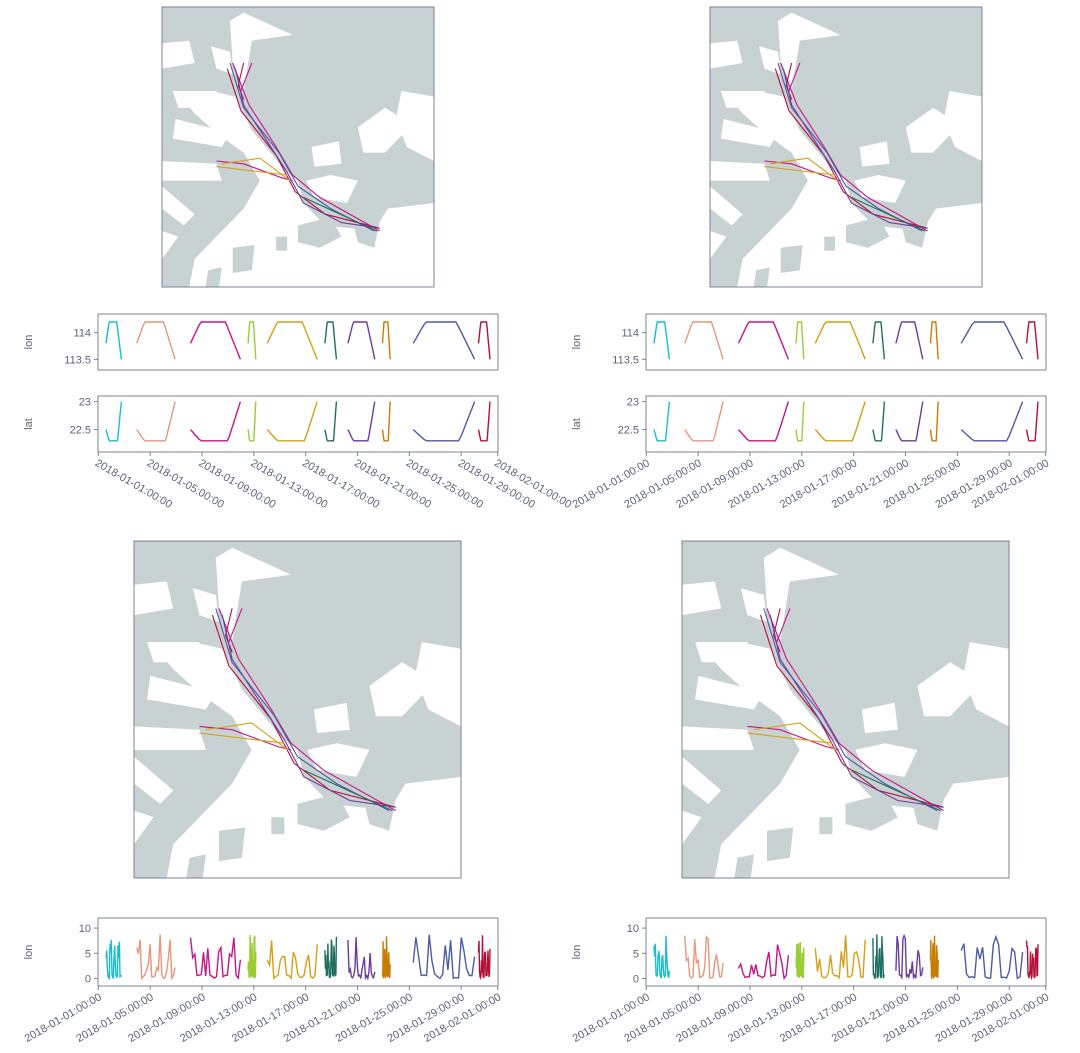 This screenshot has height=1053, width=1080. I want to click on y-axis-label: lat, so click(577, 424).